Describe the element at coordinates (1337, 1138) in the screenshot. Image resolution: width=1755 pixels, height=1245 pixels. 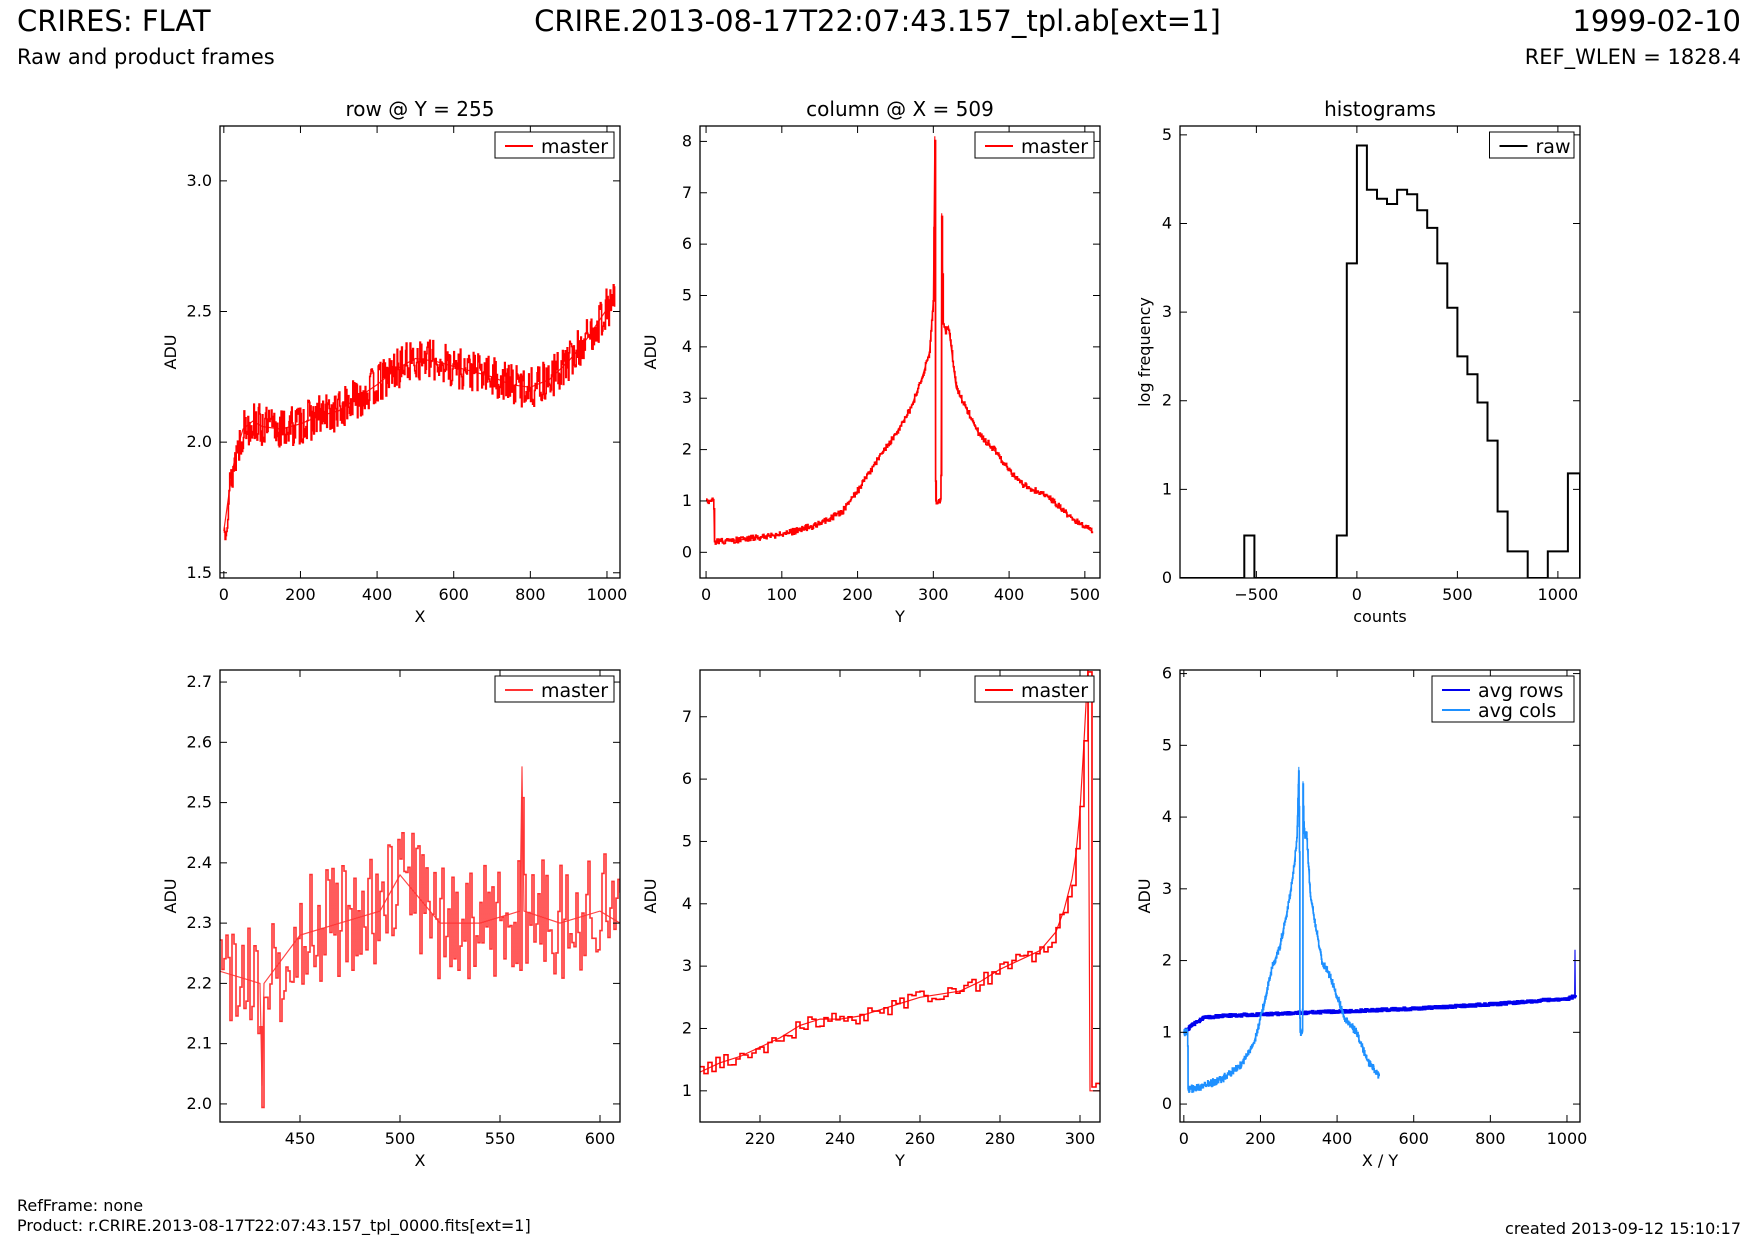
I see `x-tick-label: 400` at that location.